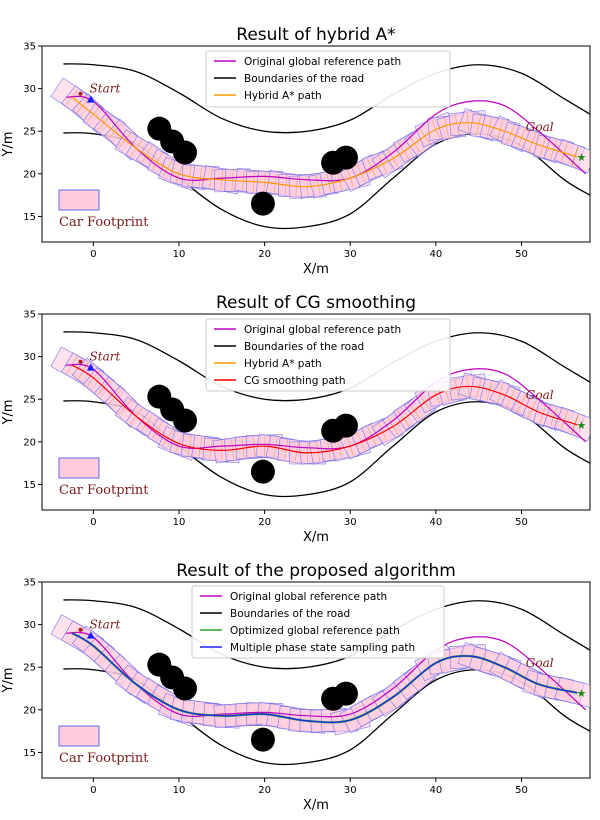 This screenshot has height=820, width=600. What do you see at coordinates (316, 571) in the screenshot?
I see `chart-title: Result of the proposed algorithm` at bounding box center [316, 571].